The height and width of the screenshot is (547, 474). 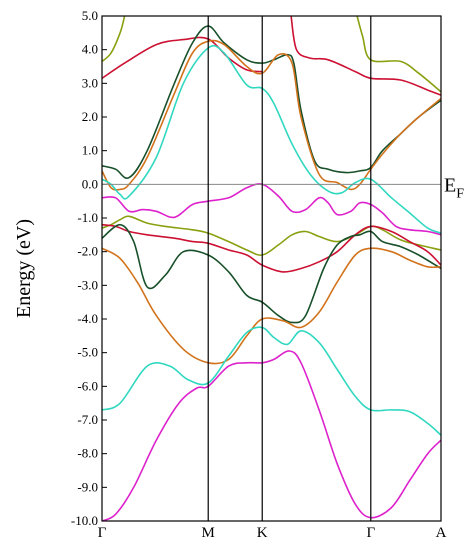 What do you see at coordinates (441, 533) in the screenshot?
I see `k-point-label: A` at bounding box center [441, 533].